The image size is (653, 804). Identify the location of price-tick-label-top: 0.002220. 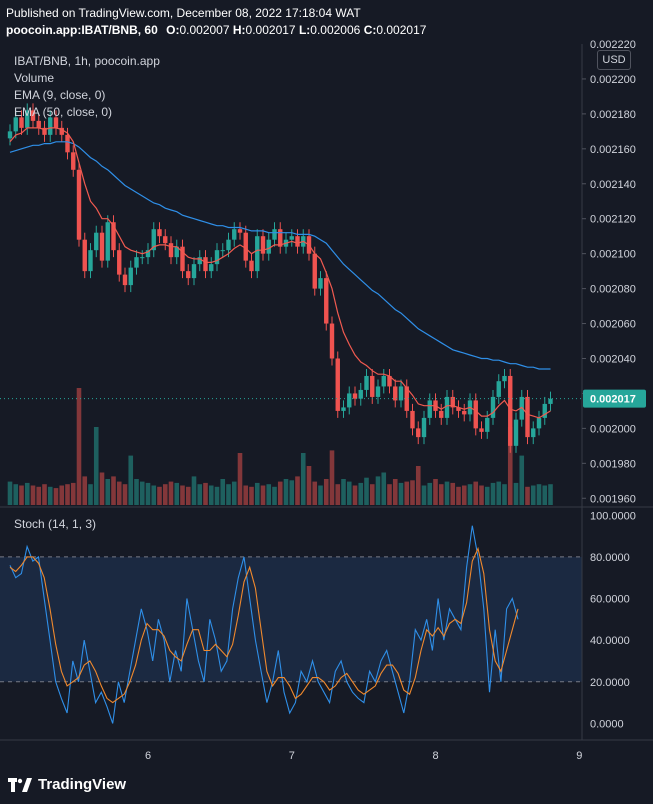
(613, 45).